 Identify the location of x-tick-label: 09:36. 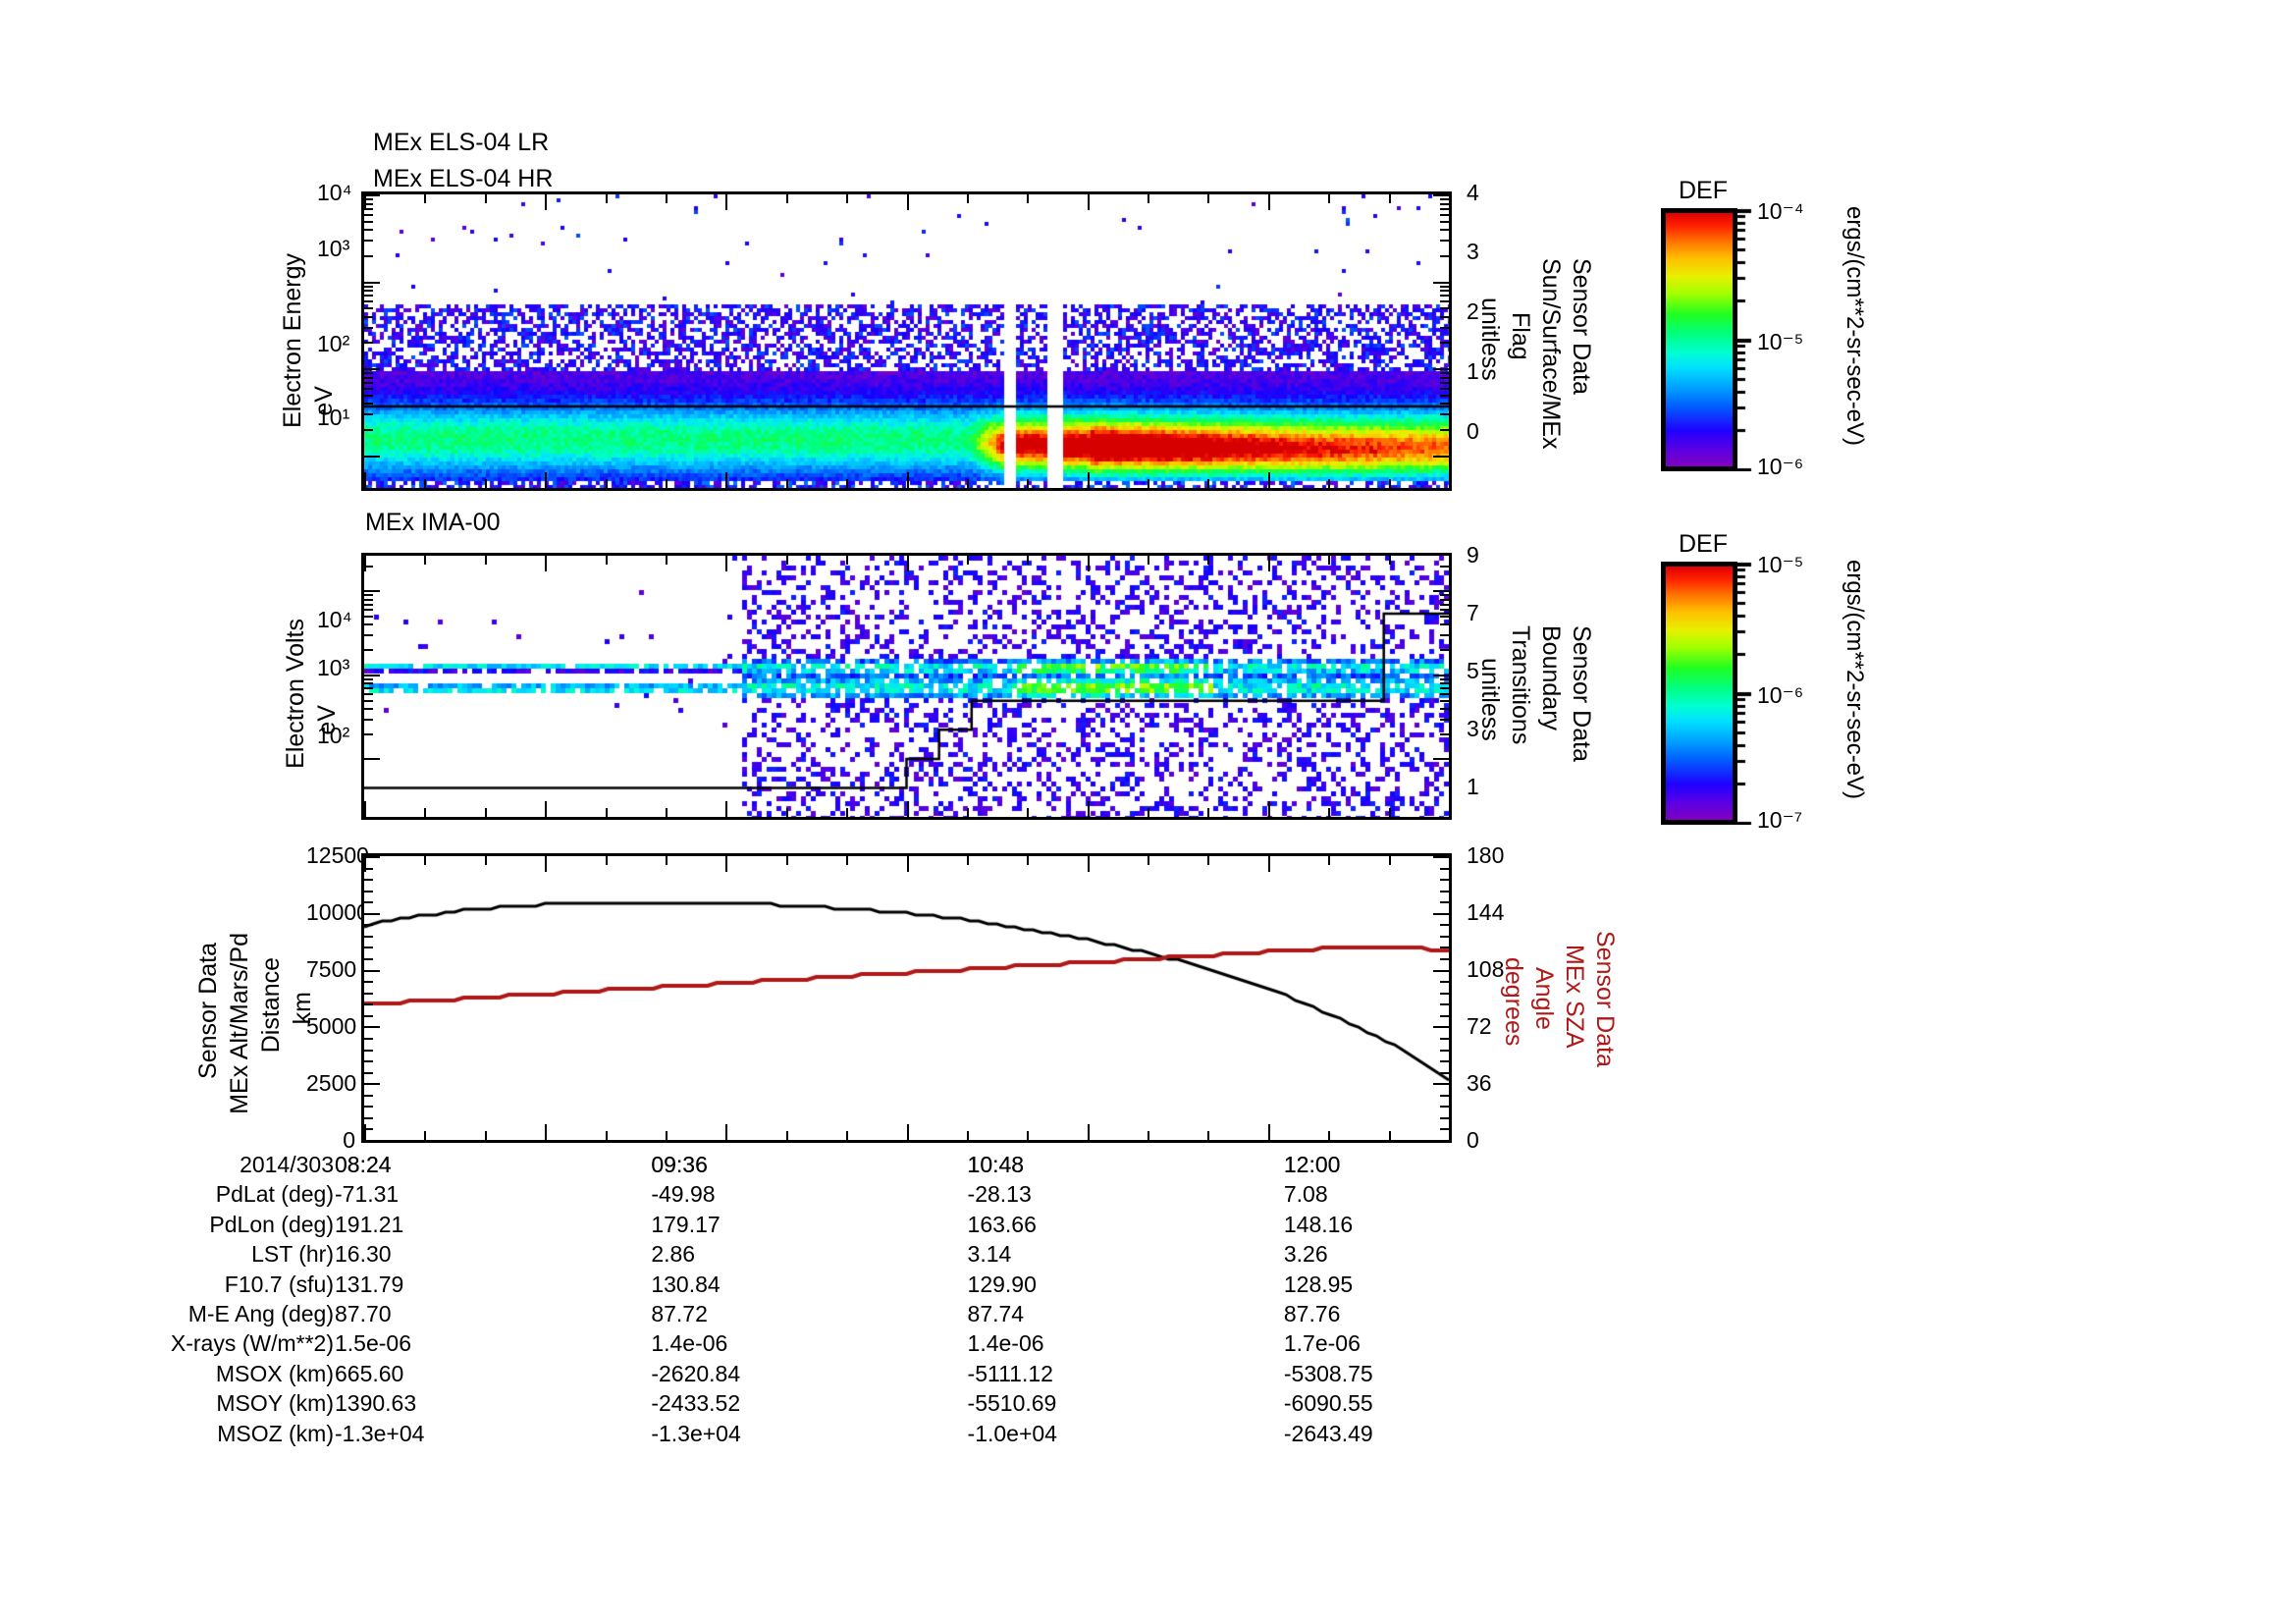
(679, 1164).